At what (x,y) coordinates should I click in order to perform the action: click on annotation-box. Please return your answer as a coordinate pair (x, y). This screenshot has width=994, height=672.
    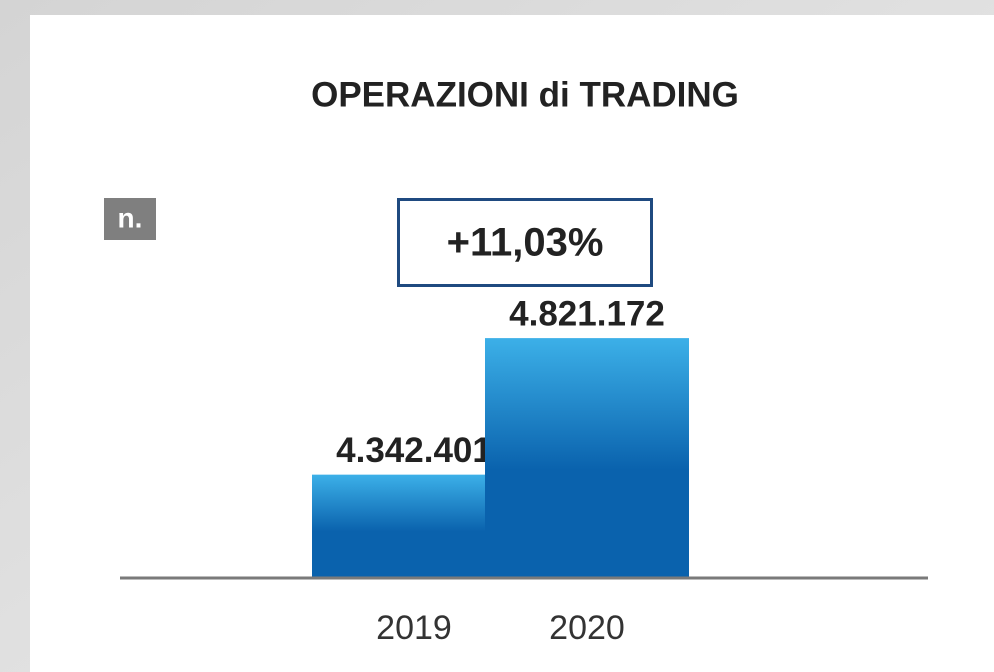
    Looking at the image, I should click on (525, 242).